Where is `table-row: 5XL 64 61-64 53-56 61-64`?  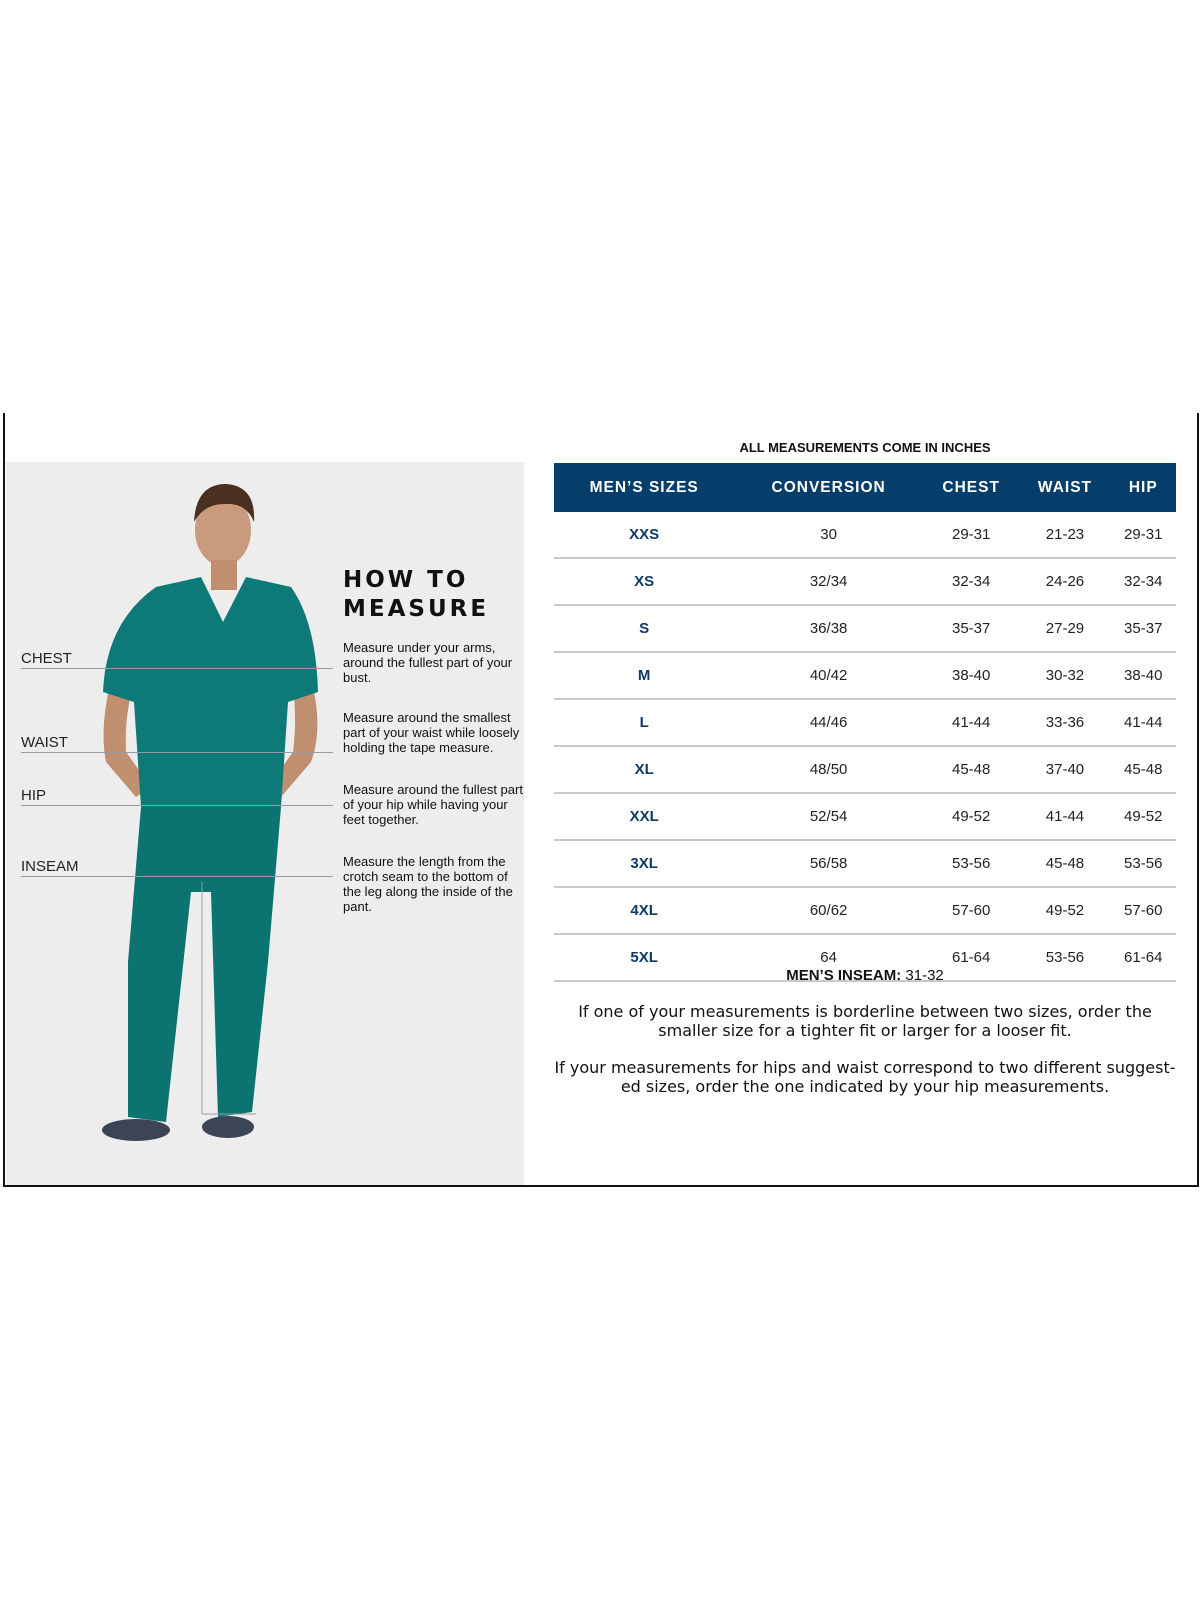
table-row: 5XL 64 61-64 53-56 61-64 is located at coordinates (865, 958).